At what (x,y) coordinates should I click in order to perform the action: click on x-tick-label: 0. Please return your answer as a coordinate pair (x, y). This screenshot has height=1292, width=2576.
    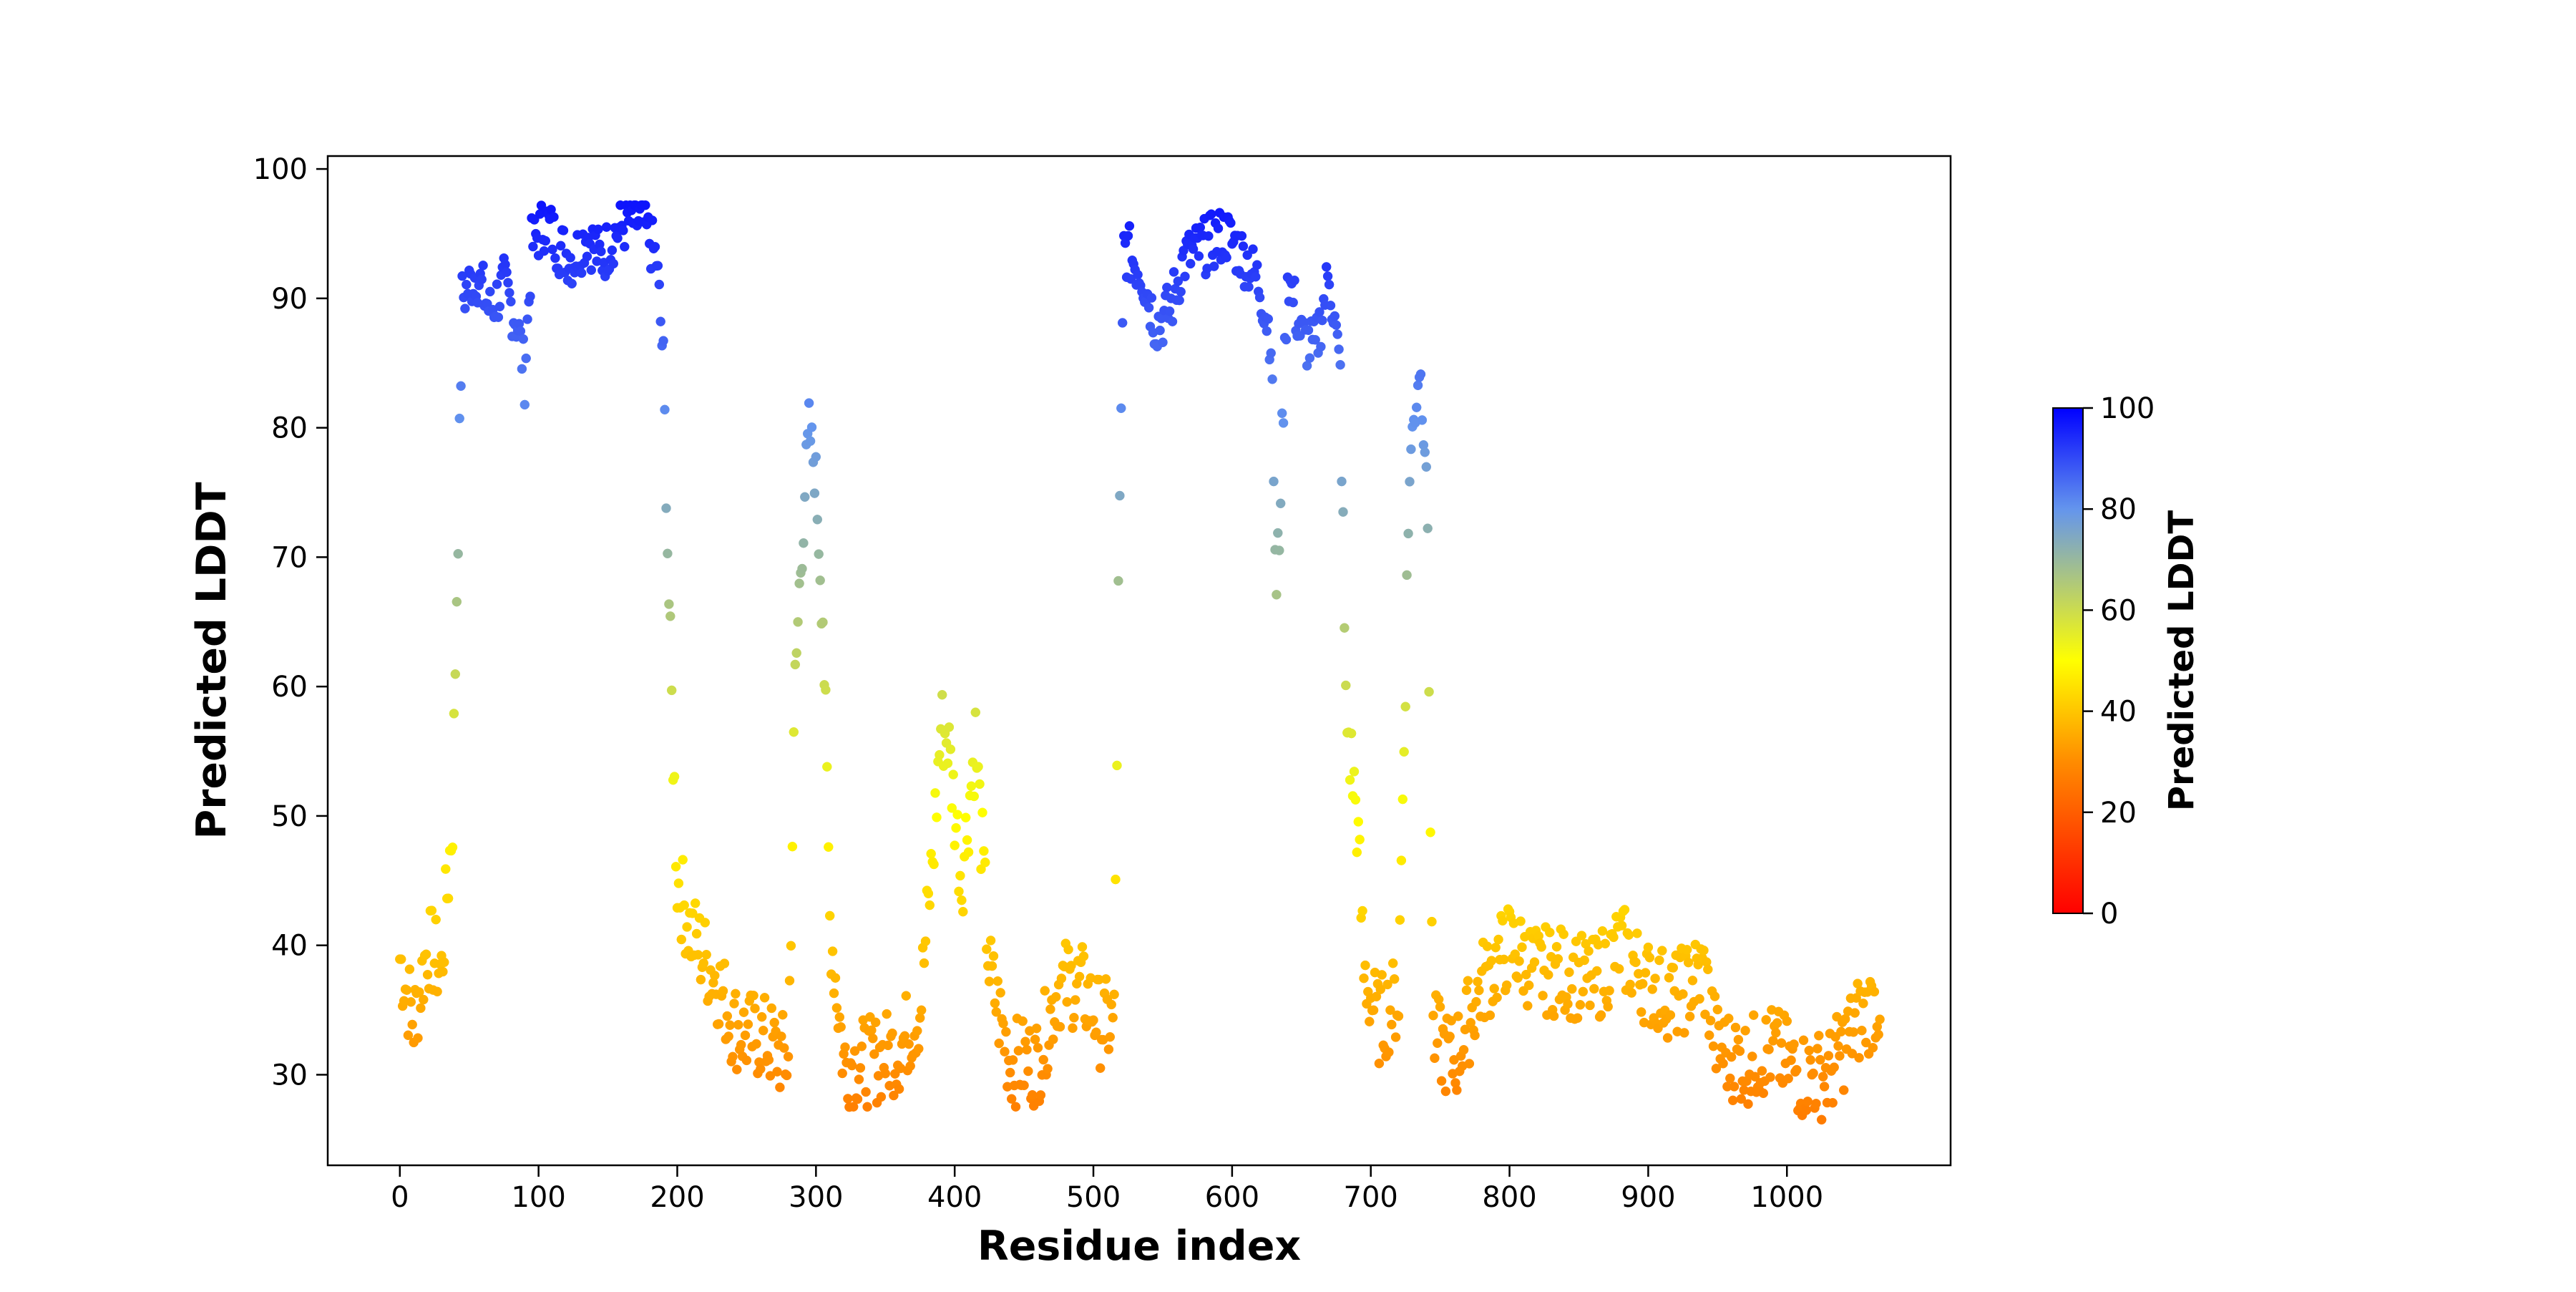
    Looking at the image, I should click on (400, 1197).